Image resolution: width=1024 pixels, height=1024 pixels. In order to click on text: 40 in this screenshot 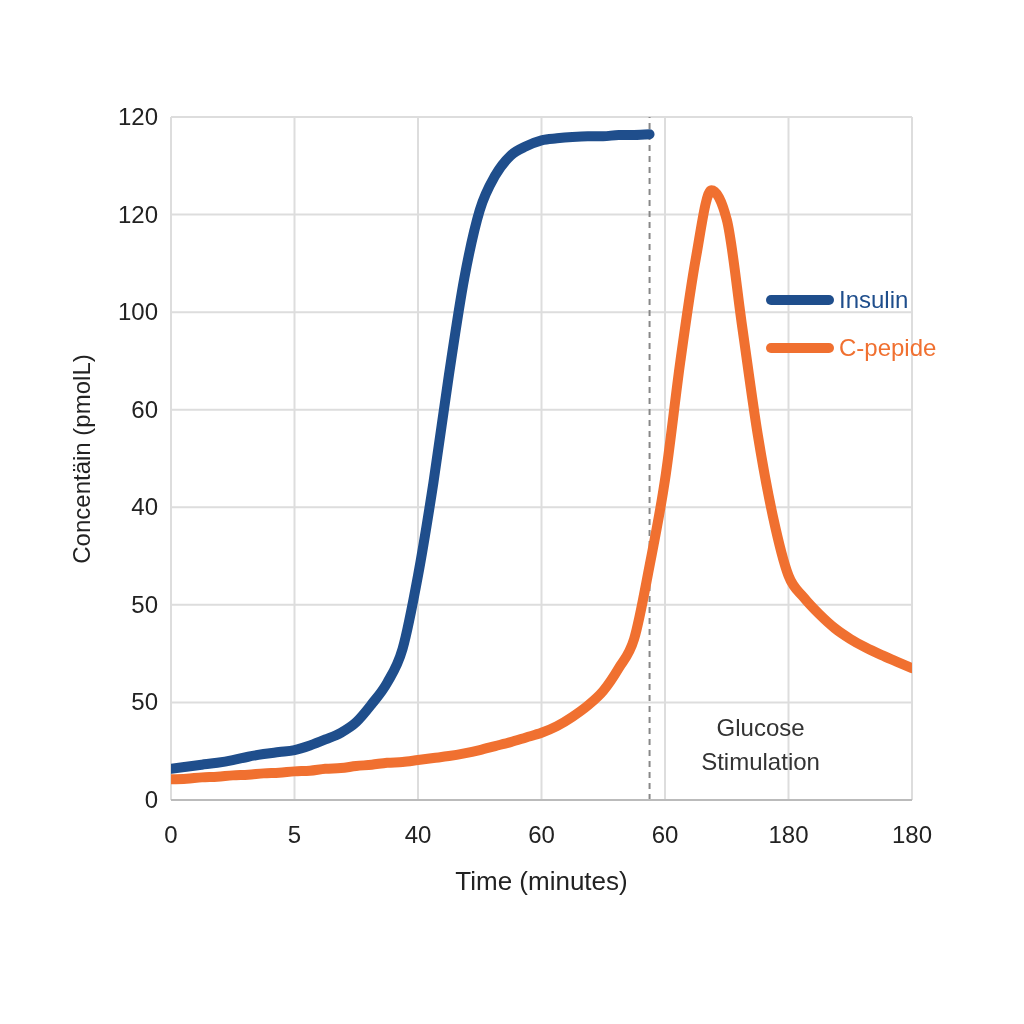, I will do `click(144, 507)`.